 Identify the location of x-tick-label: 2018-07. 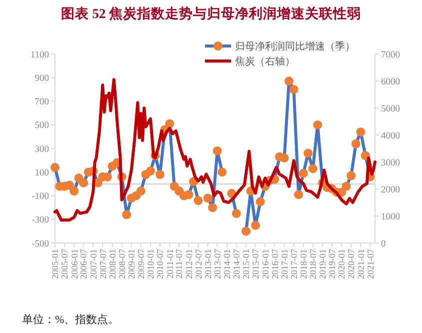
(313, 263).